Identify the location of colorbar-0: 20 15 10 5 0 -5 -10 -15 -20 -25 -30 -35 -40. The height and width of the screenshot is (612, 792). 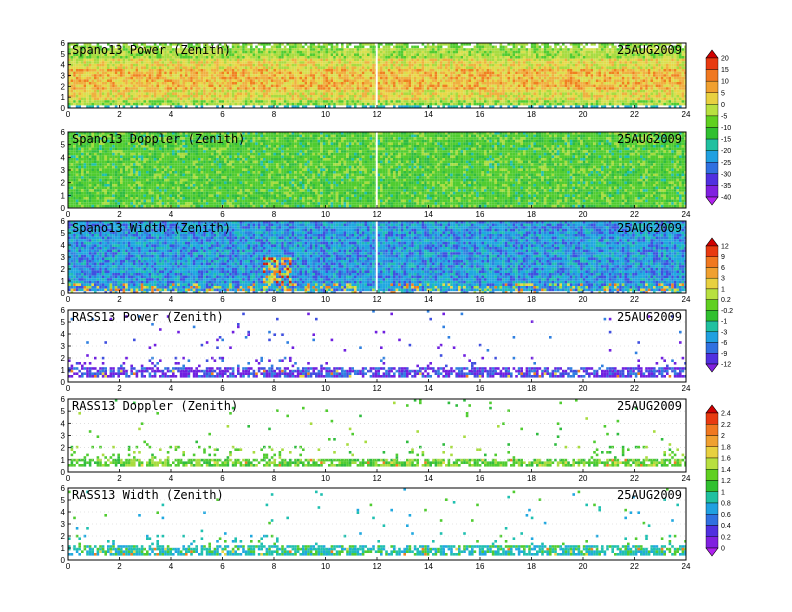
(718, 127).